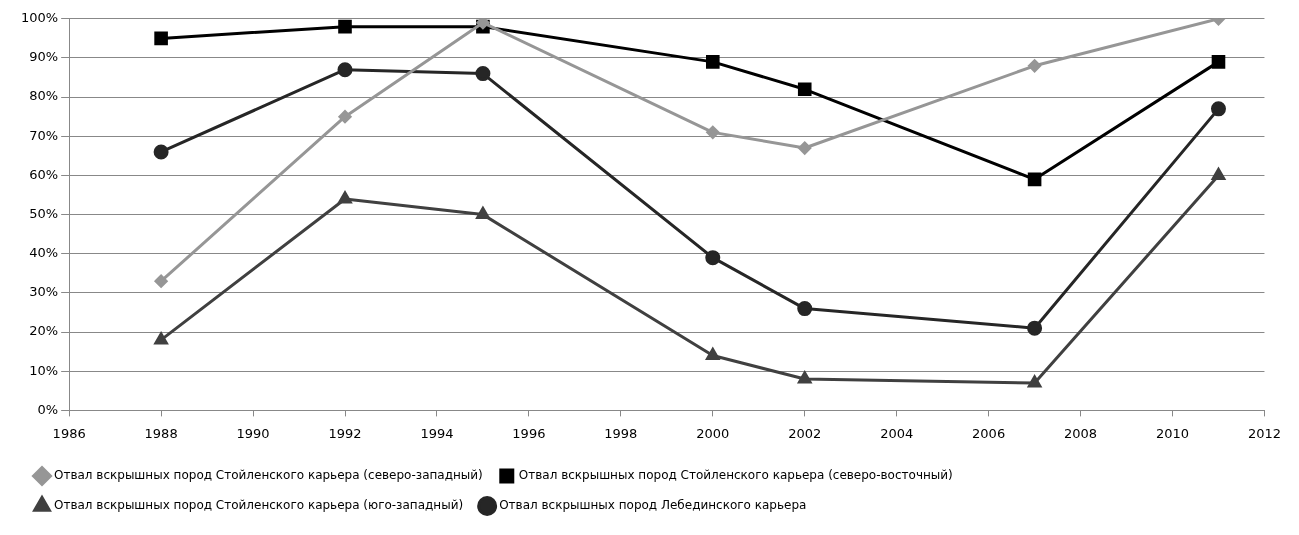 Image resolution: width=1299 pixels, height=535 pixels. Describe the element at coordinates (268, 475) in the screenshot. I see `legend-label: Отвал вскрышных пород Стойленского карьера (северо-западный)` at that location.